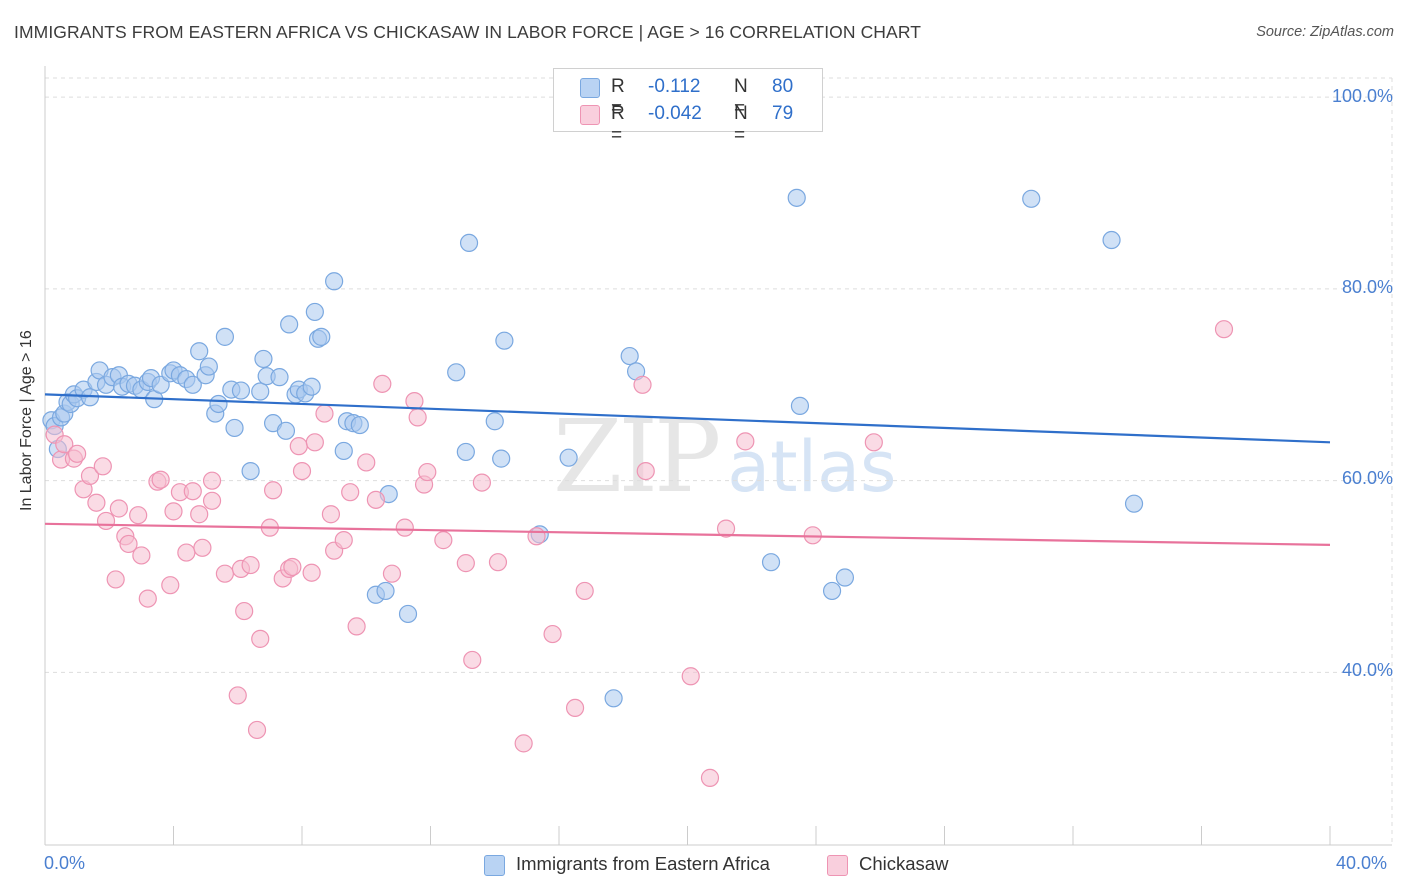 Image resolution: width=1406 pixels, height=892 pixels. I want to click on pink-trend-line, so click(687, 534).